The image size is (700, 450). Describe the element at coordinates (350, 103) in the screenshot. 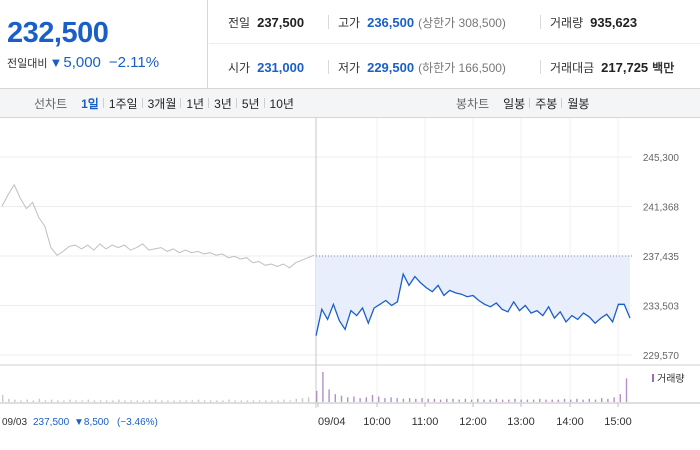

I see `chart-toolbar: 선차트 1일 1주일 3개월 1년 3년 5년 10년 봉차트 일봉 주봉 월봉` at that location.